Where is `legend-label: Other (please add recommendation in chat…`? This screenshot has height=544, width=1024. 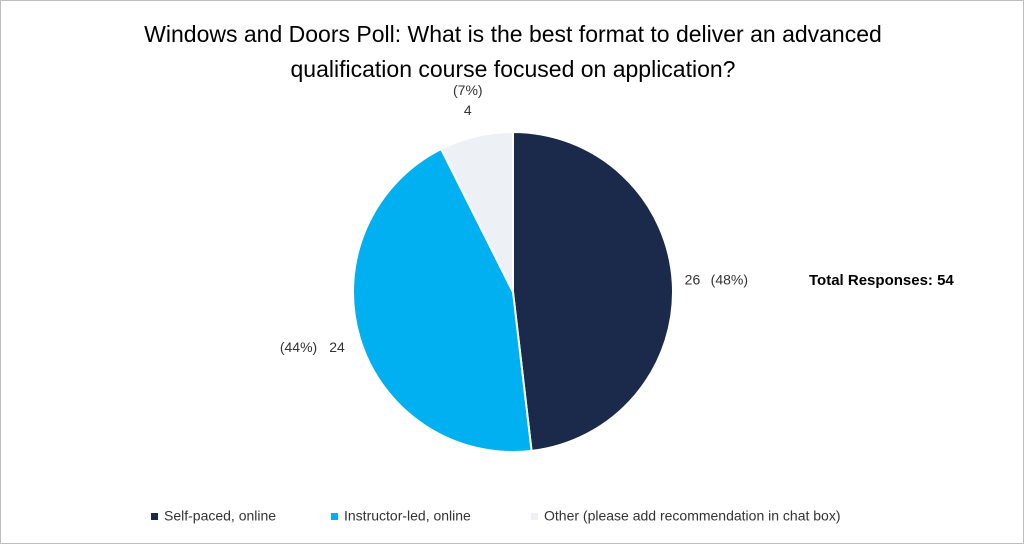
legend-label: Other (please add recommendation in chat… is located at coordinates (692, 516).